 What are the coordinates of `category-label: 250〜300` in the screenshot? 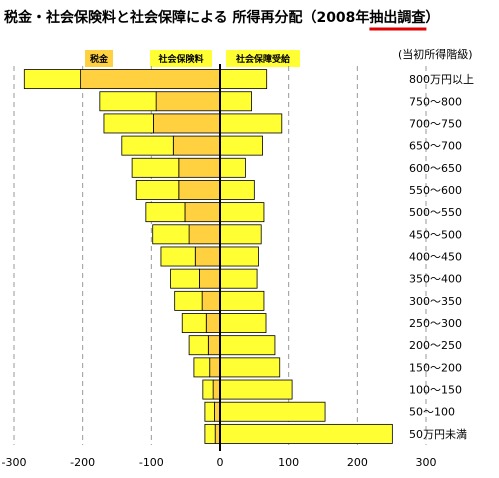 It's located at (435, 323).